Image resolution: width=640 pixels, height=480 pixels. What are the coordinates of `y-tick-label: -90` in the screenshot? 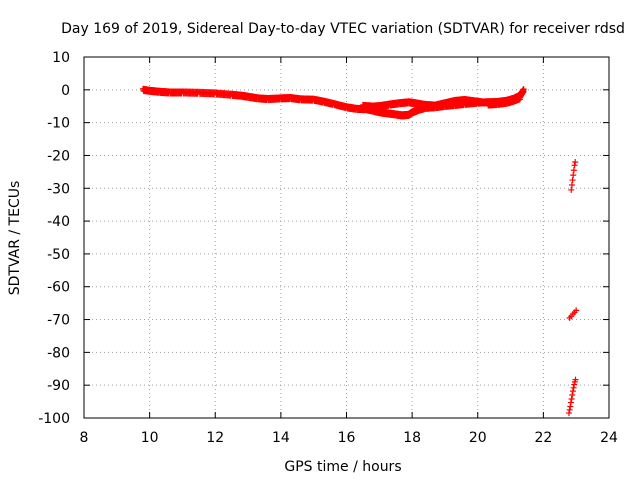 It's located at (58, 386).